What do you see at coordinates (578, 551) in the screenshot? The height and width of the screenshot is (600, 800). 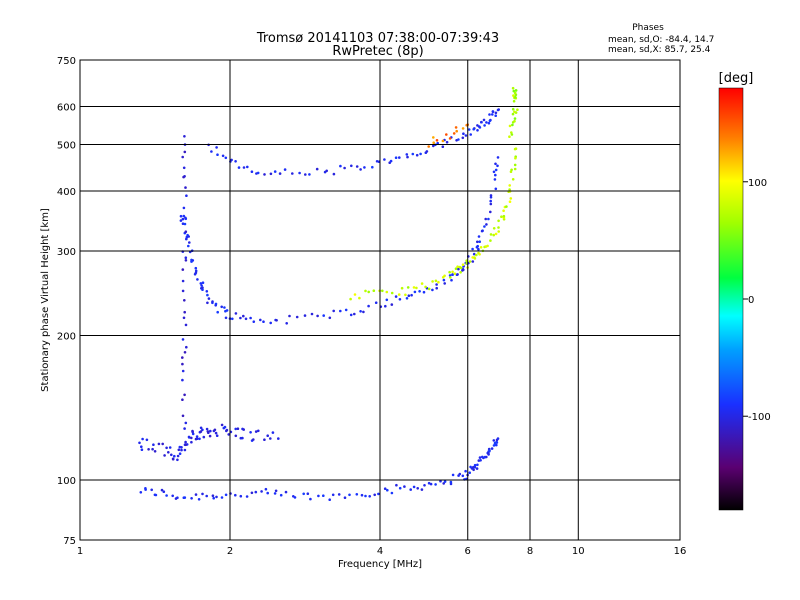 I see `x-tick-label: 10` at bounding box center [578, 551].